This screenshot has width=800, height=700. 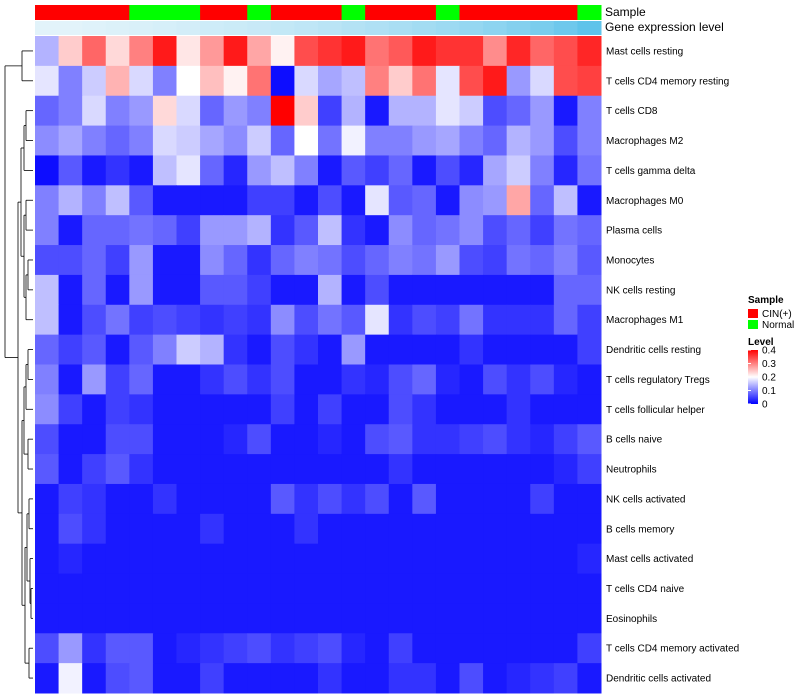 I want to click on expression-level-track, so click(x=318, y=28).